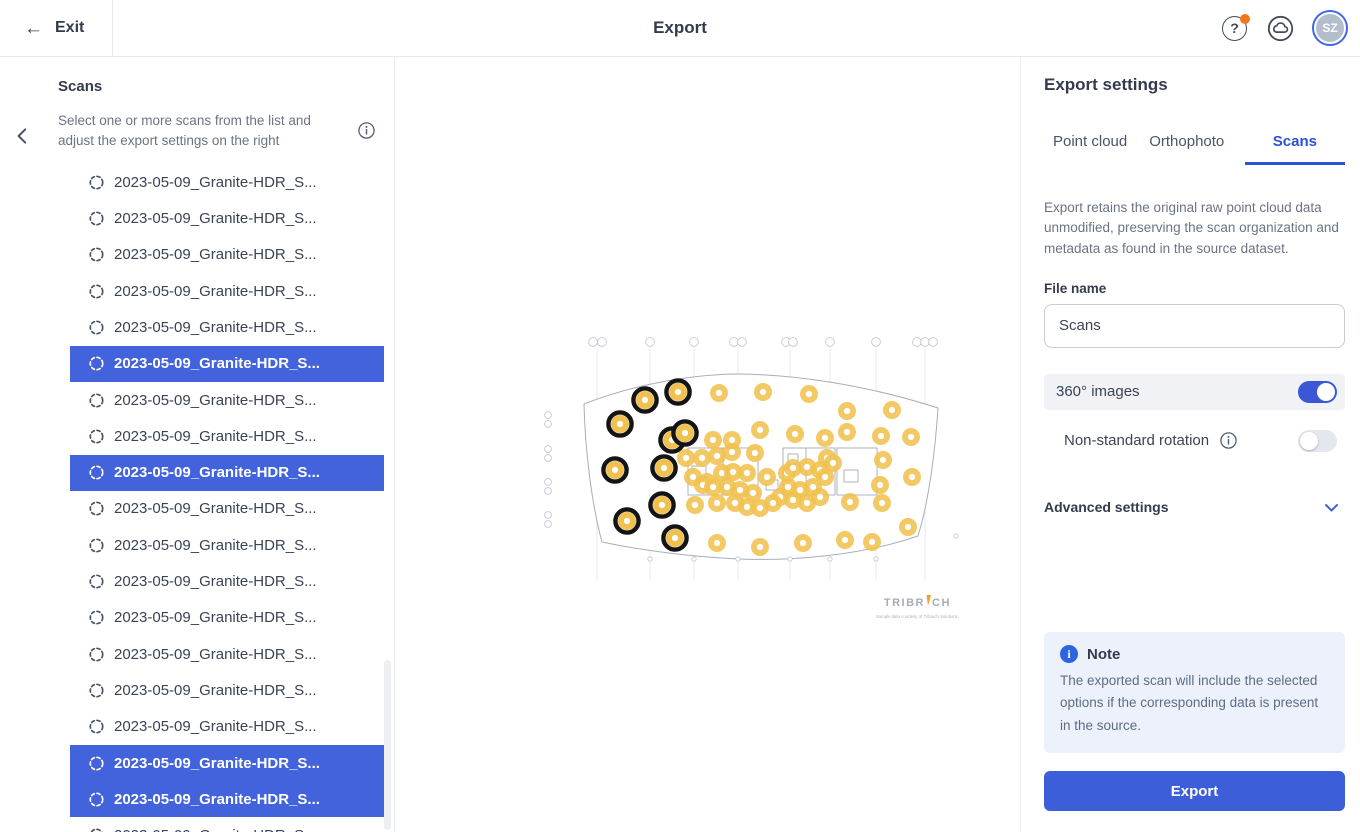  I want to click on non-standard-rotation-toggle, so click(1317, 440).